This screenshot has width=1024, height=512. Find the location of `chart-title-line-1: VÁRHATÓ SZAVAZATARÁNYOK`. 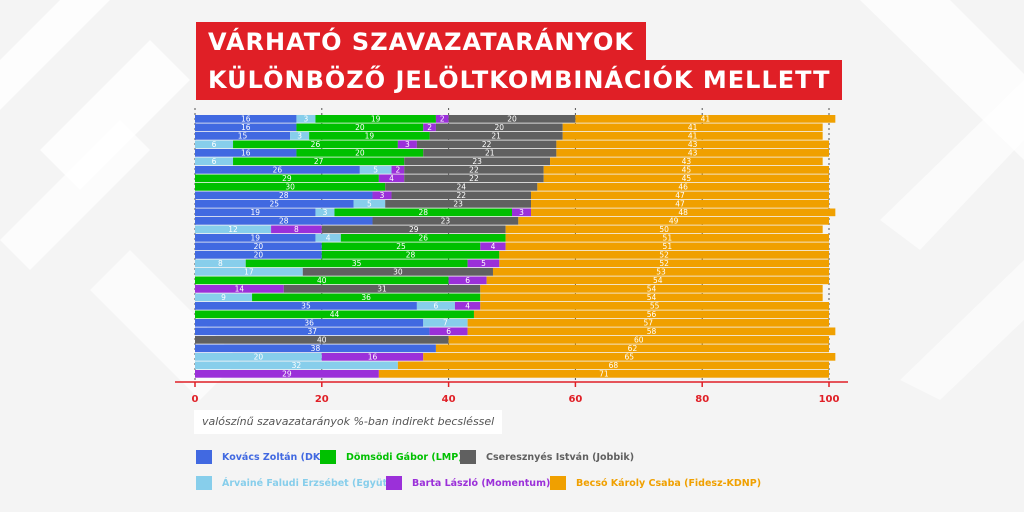

chart-title-line-1: VÁRHATÓ SZAVAZATARÁNYOK is located at coordinates (421, 42).